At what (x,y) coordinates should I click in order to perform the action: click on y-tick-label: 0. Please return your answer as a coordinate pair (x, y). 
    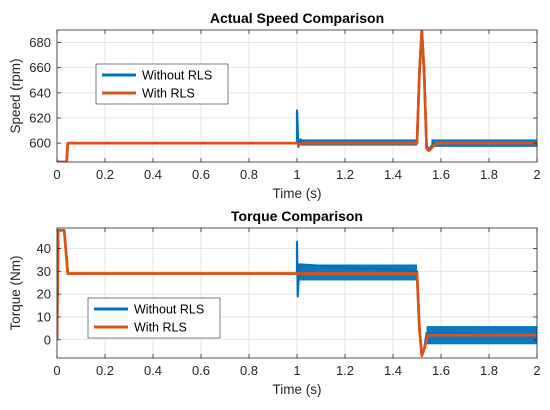
    Looking at the image, I should click on (47, 339).